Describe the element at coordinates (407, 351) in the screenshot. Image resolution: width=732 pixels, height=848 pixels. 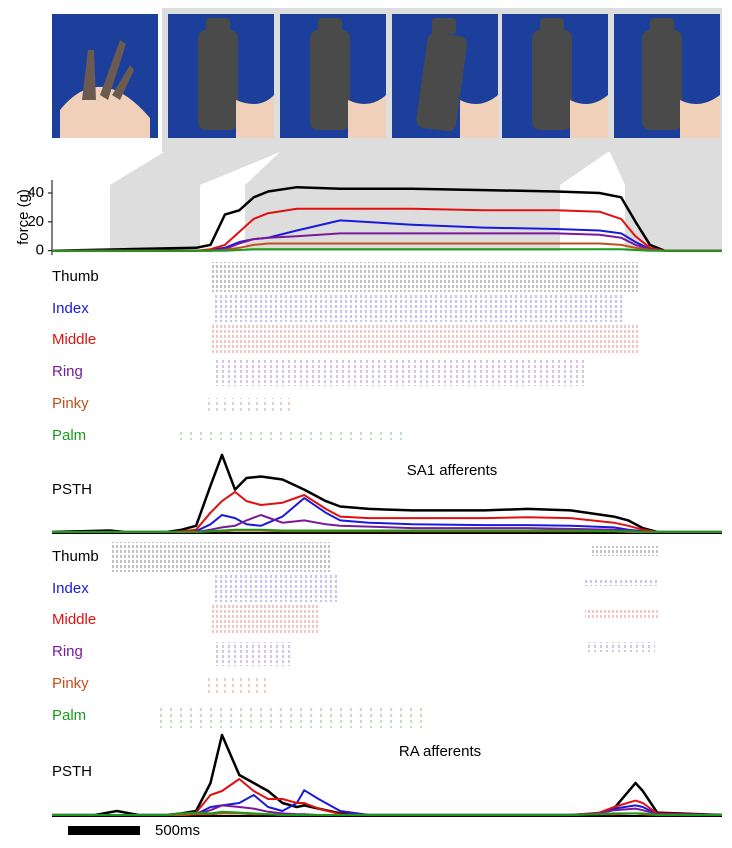
I see `sa1-raster` at that location.